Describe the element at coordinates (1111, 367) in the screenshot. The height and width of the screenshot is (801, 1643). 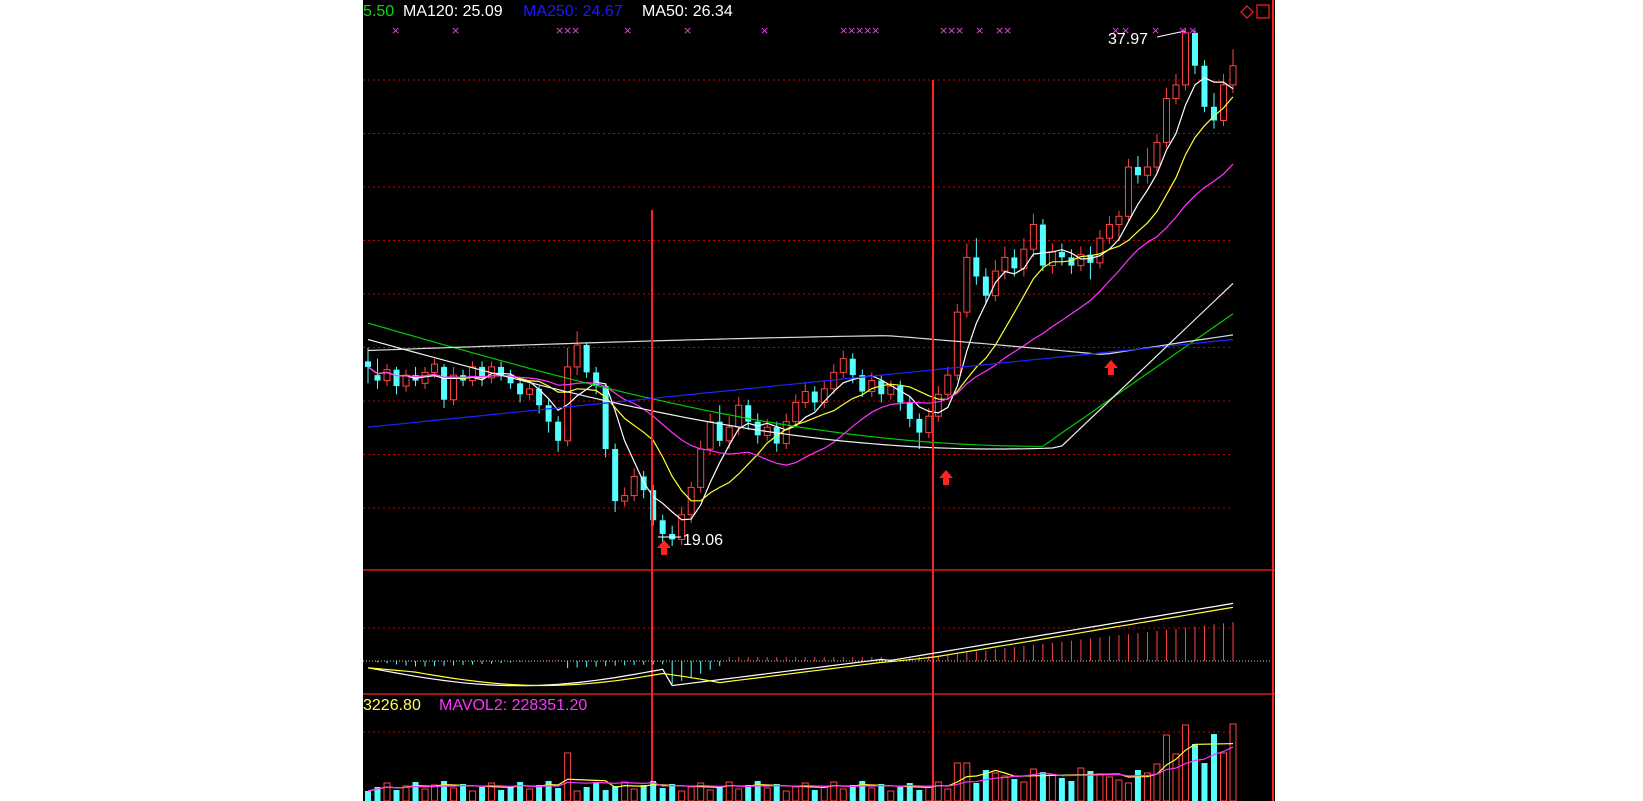
I see `buy-arrow` at that location.